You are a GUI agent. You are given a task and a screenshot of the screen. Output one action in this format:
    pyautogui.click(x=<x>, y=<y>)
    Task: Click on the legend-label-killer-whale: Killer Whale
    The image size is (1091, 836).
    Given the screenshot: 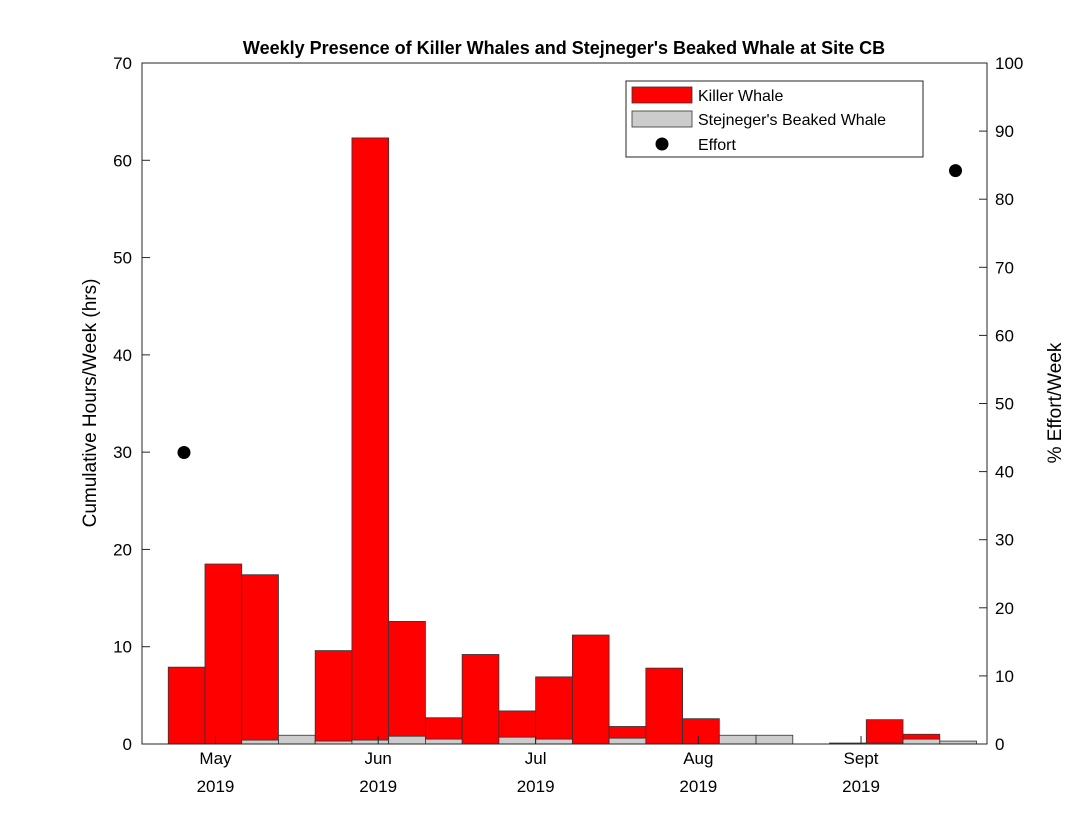 What is the action you would take?
    pyautogui.click(x=740, y=96)
    